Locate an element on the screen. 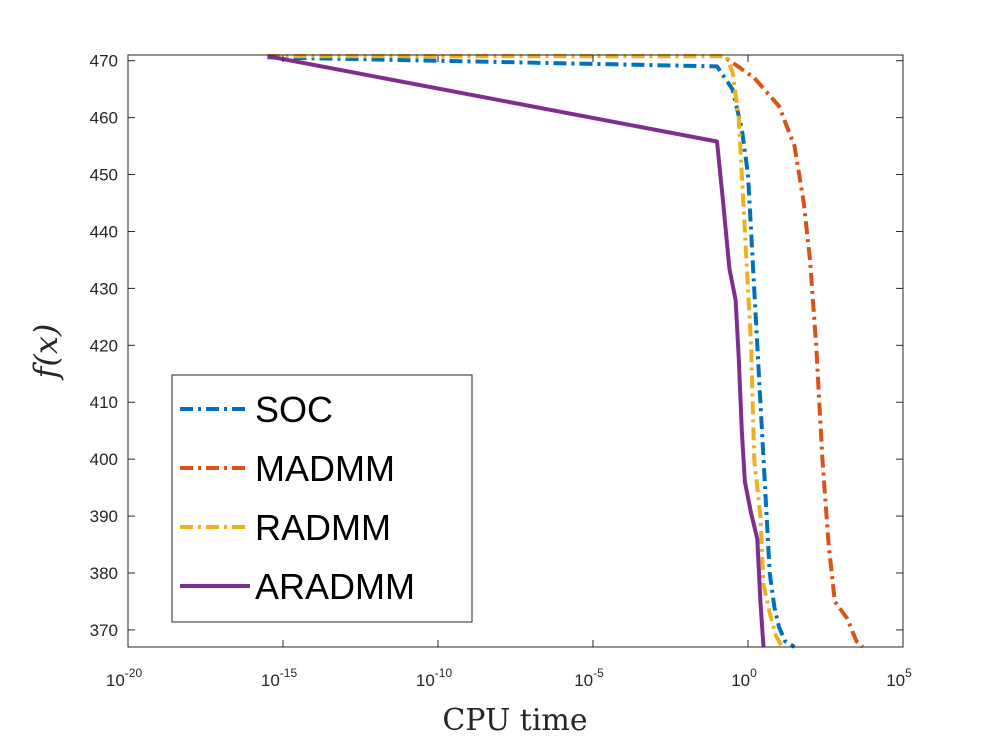  x-tick-label: 10⁻²⁰ is located at coordinates (124, 678).